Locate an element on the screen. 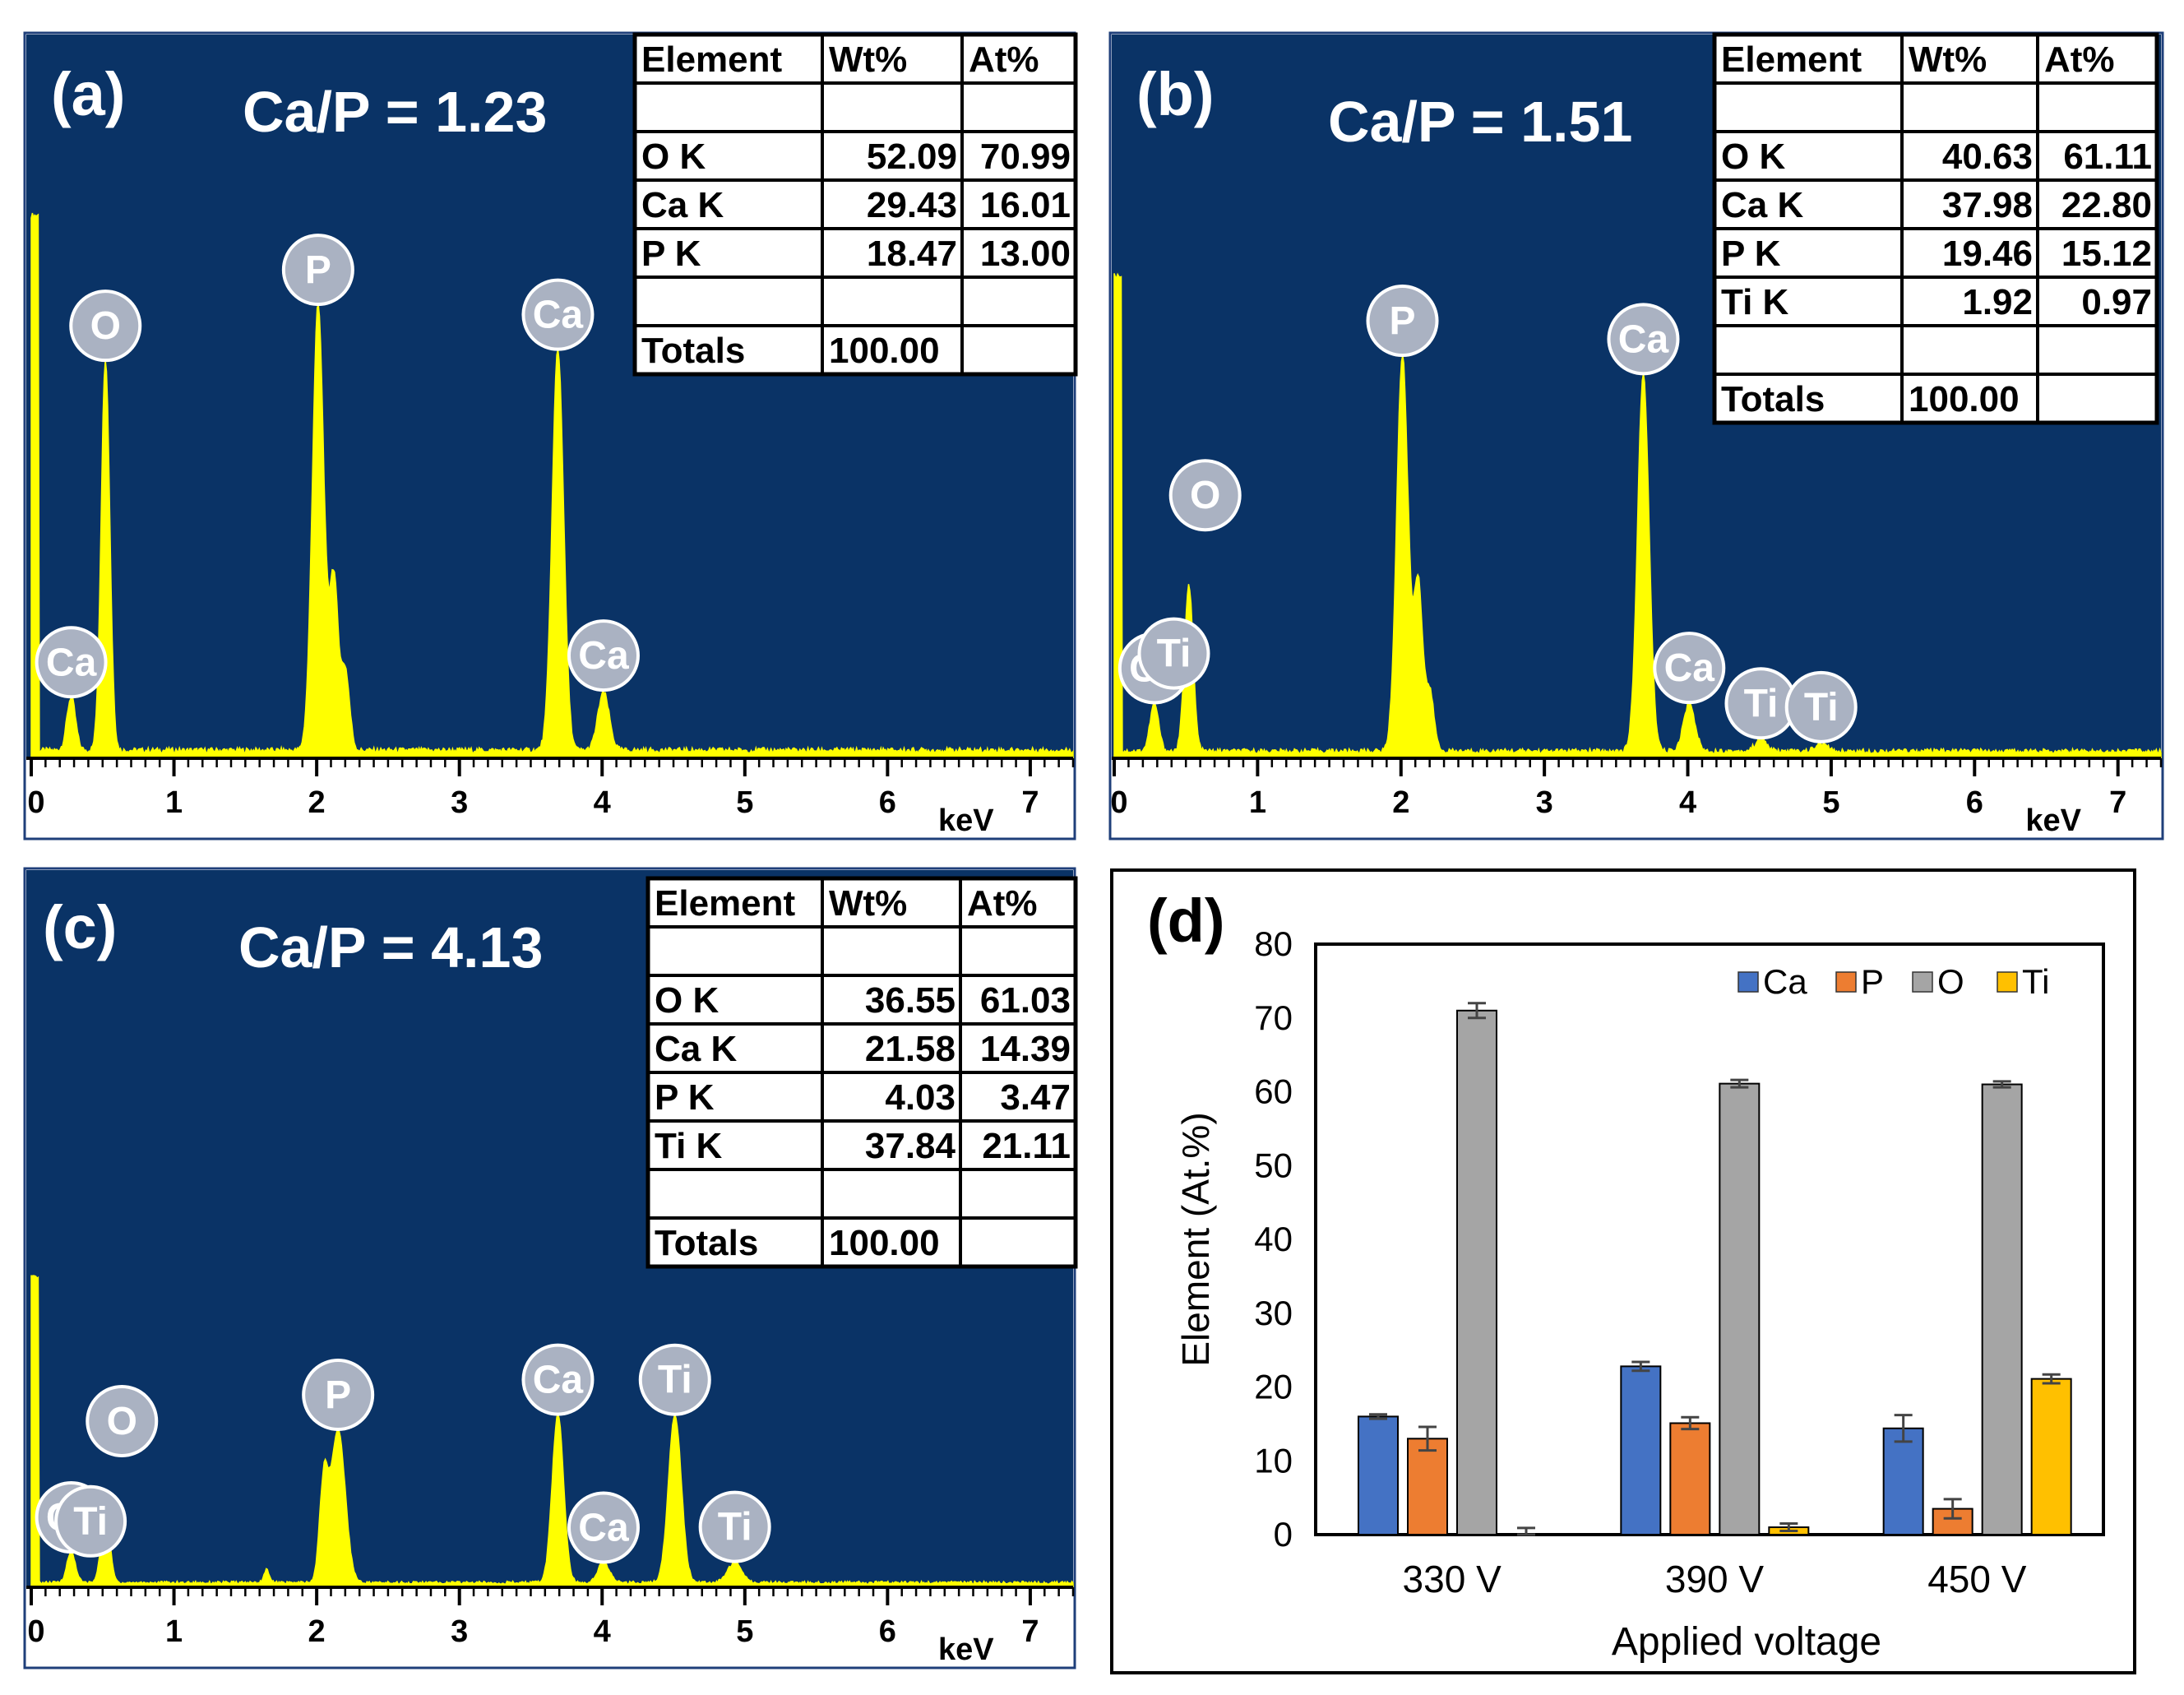 The height and width of the screenshot is (1695, 2184). panel-label: (c) is located at coordinates (80, 927).